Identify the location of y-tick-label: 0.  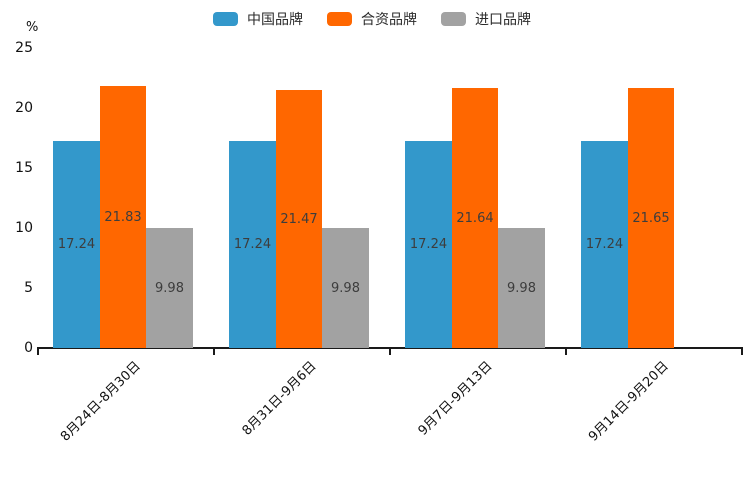
(28, 348).